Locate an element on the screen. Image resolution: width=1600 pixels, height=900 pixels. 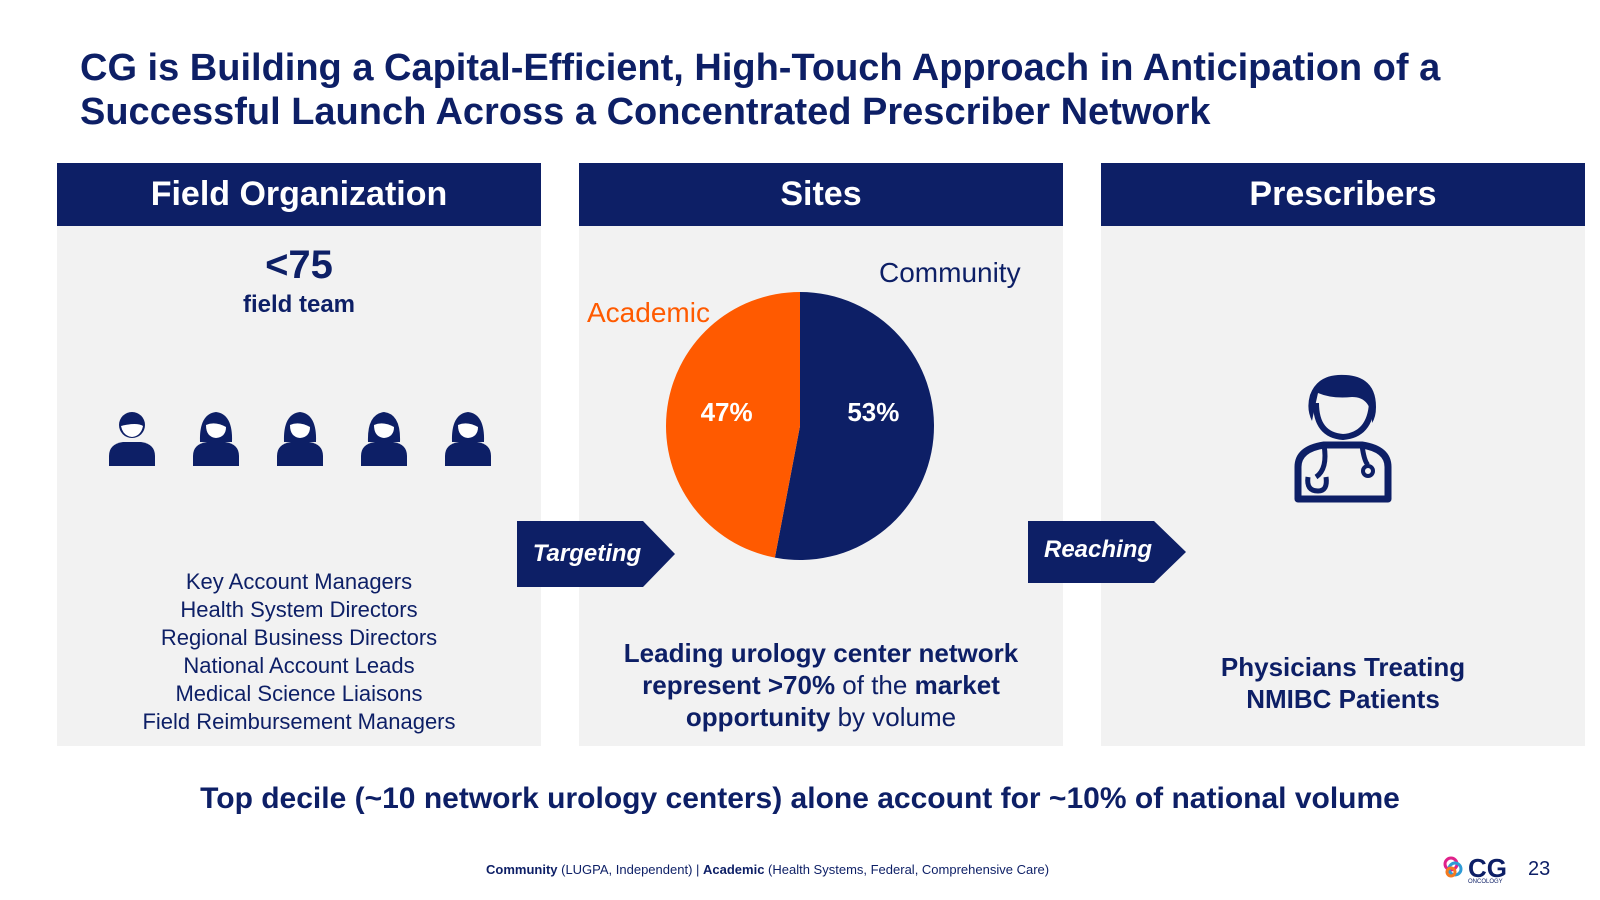
sites-header: Sites is located at coordinates (821, 194).